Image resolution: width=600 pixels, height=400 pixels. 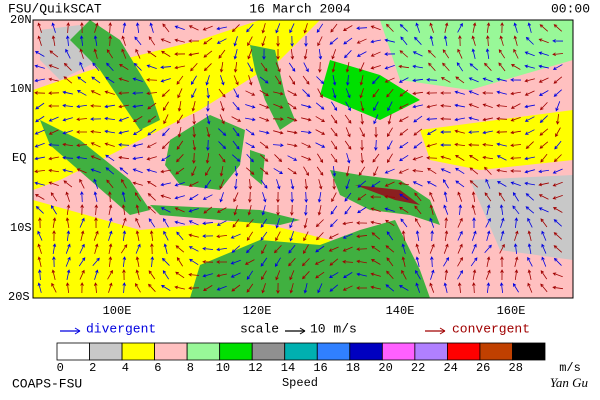 What do you see at coordinates (19, 158) in the screenshot?
I see `lat-label: EQ` at bounding box center [19, 158].